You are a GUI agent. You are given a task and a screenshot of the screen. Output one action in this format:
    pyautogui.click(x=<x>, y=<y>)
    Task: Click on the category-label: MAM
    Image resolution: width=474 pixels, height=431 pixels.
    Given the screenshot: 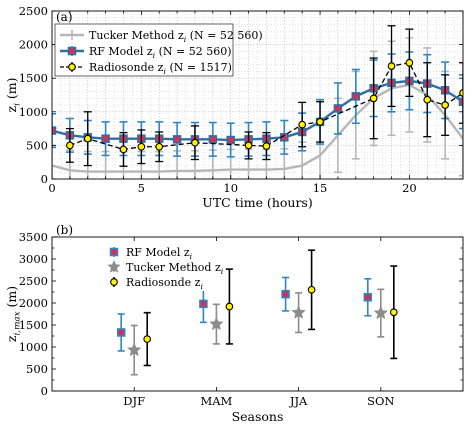 What is the action you would take?
    pyautogui.click(x=216, y=401)
    